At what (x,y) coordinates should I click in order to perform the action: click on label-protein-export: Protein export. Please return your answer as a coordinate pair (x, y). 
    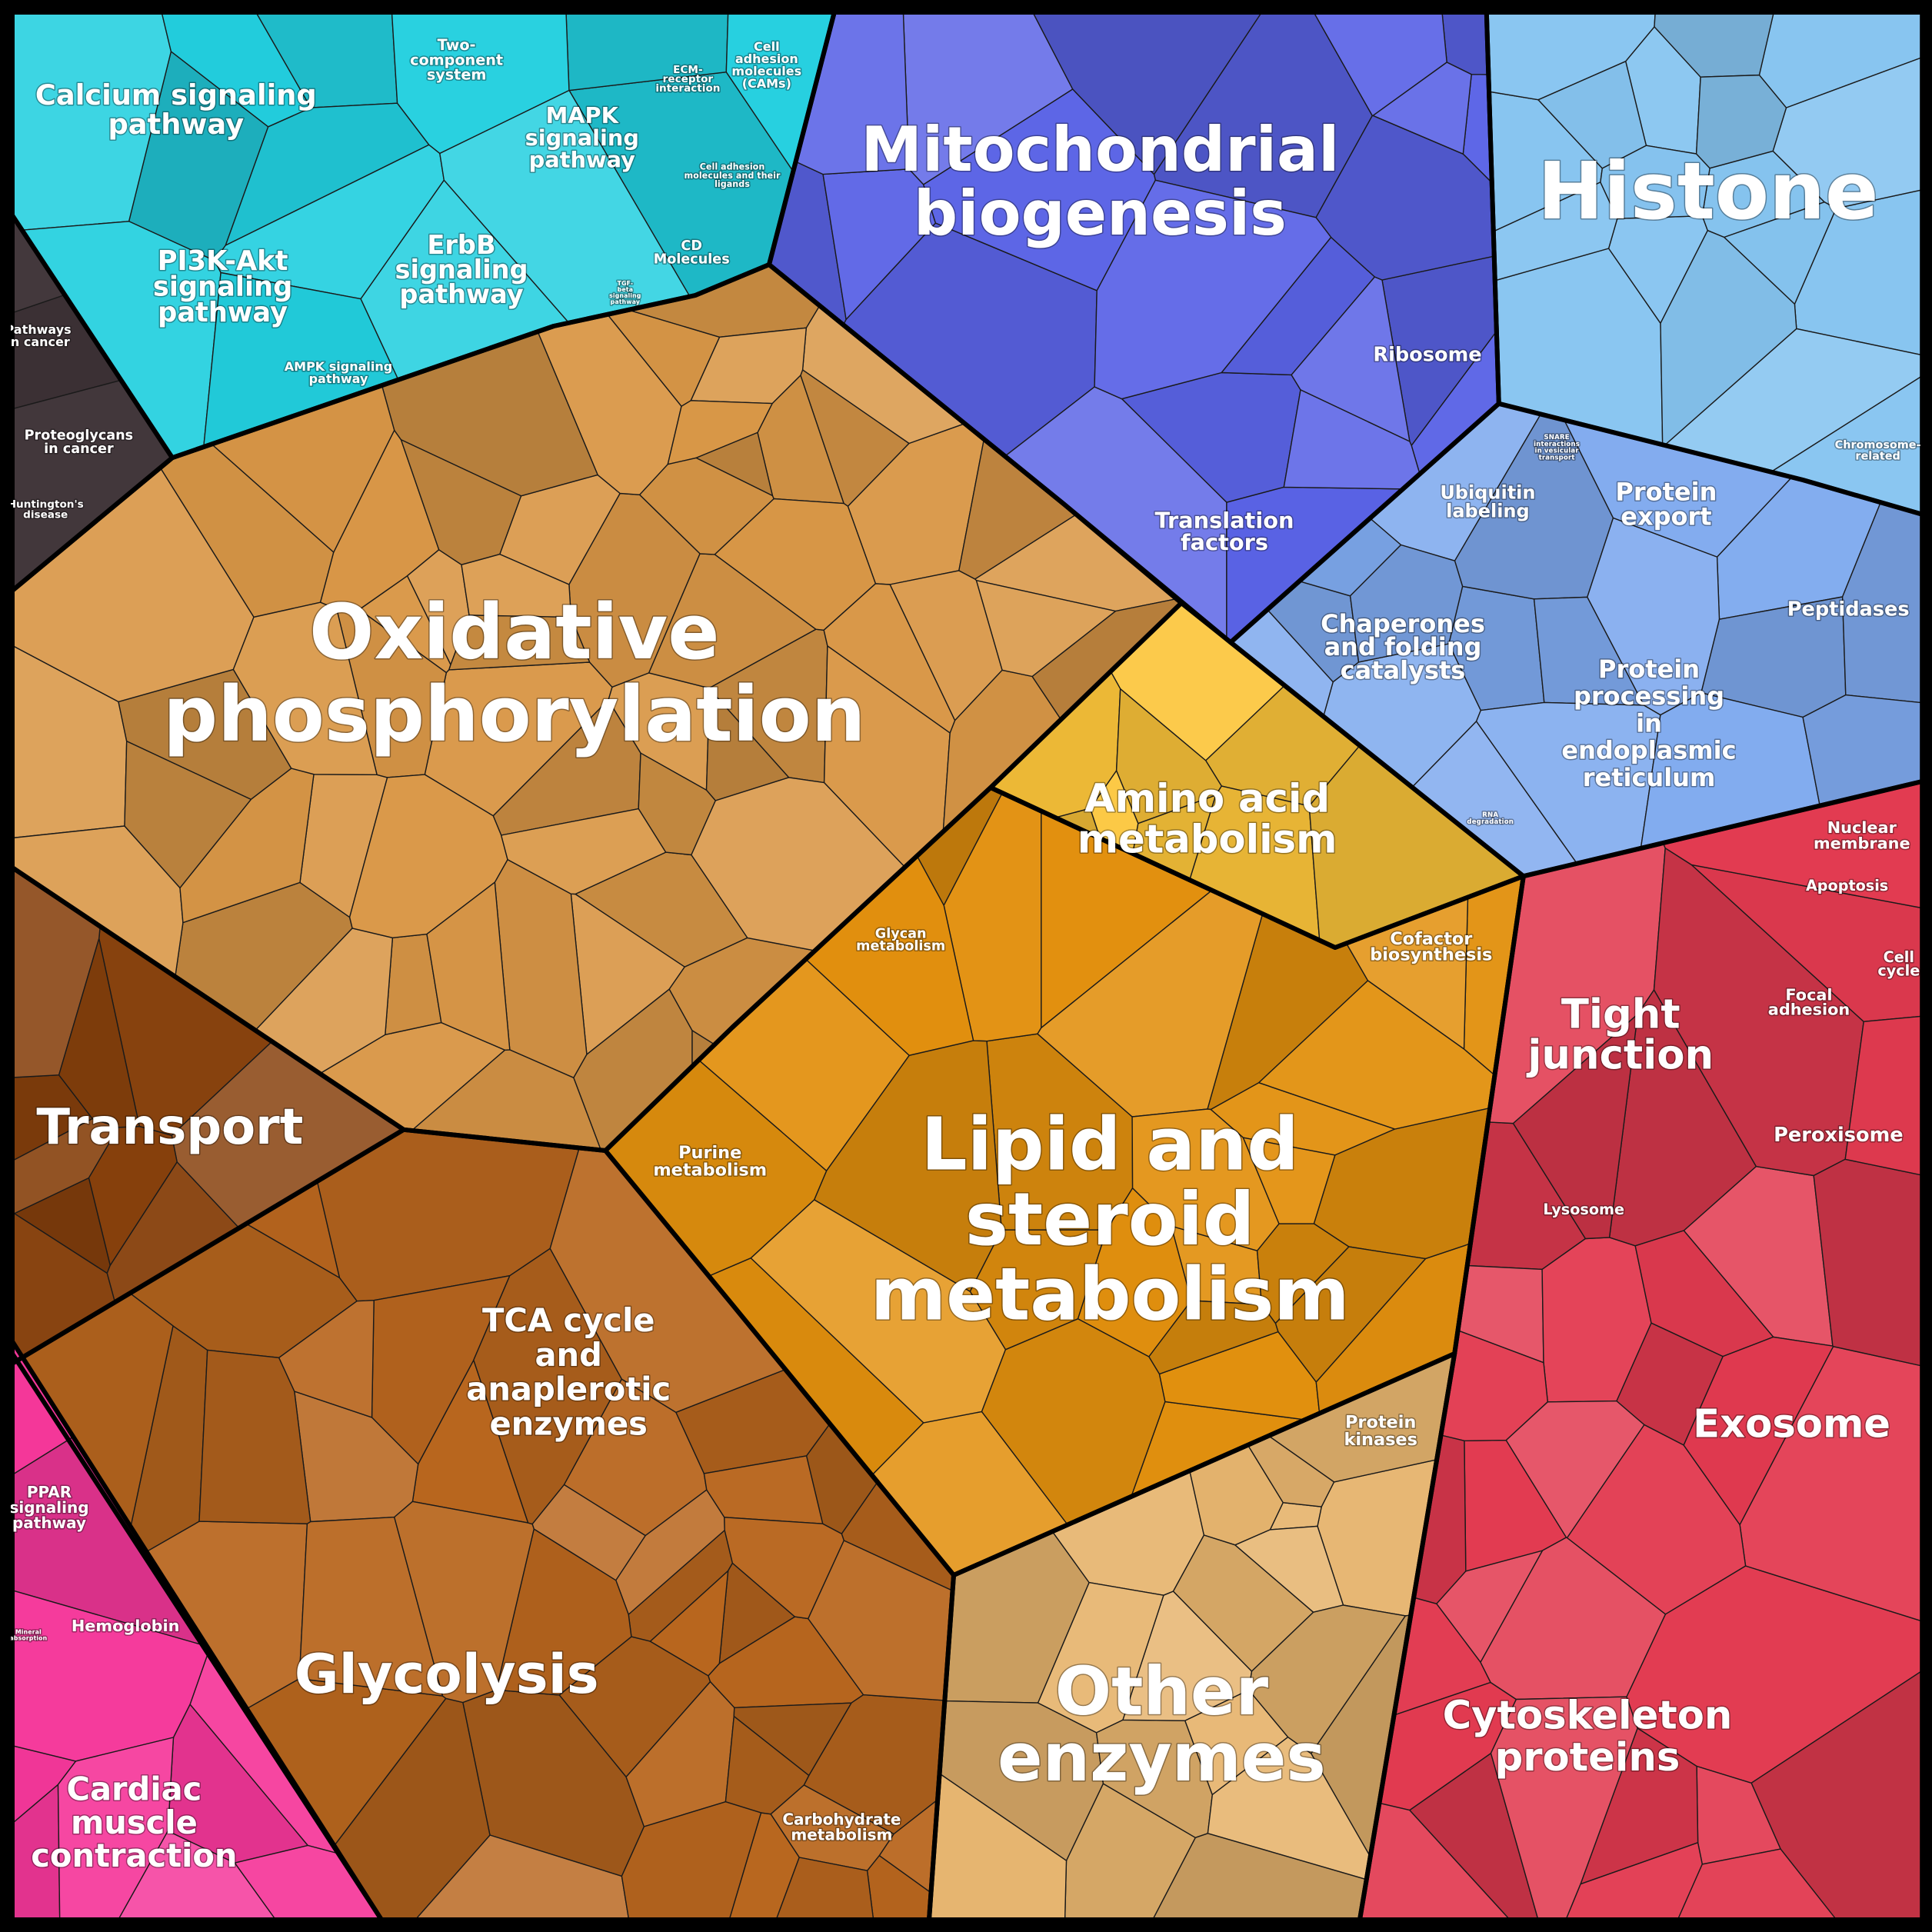
    Looking at the image, I should click on (1666, 504).